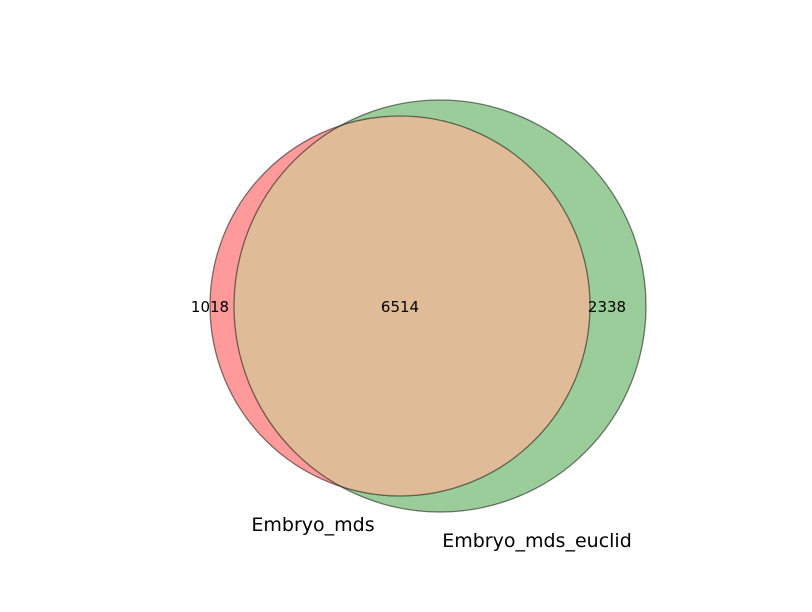  Describe the element at coordinates (210, 307) in the screenshot. I see `set-a-only-count: 1018` at that location.